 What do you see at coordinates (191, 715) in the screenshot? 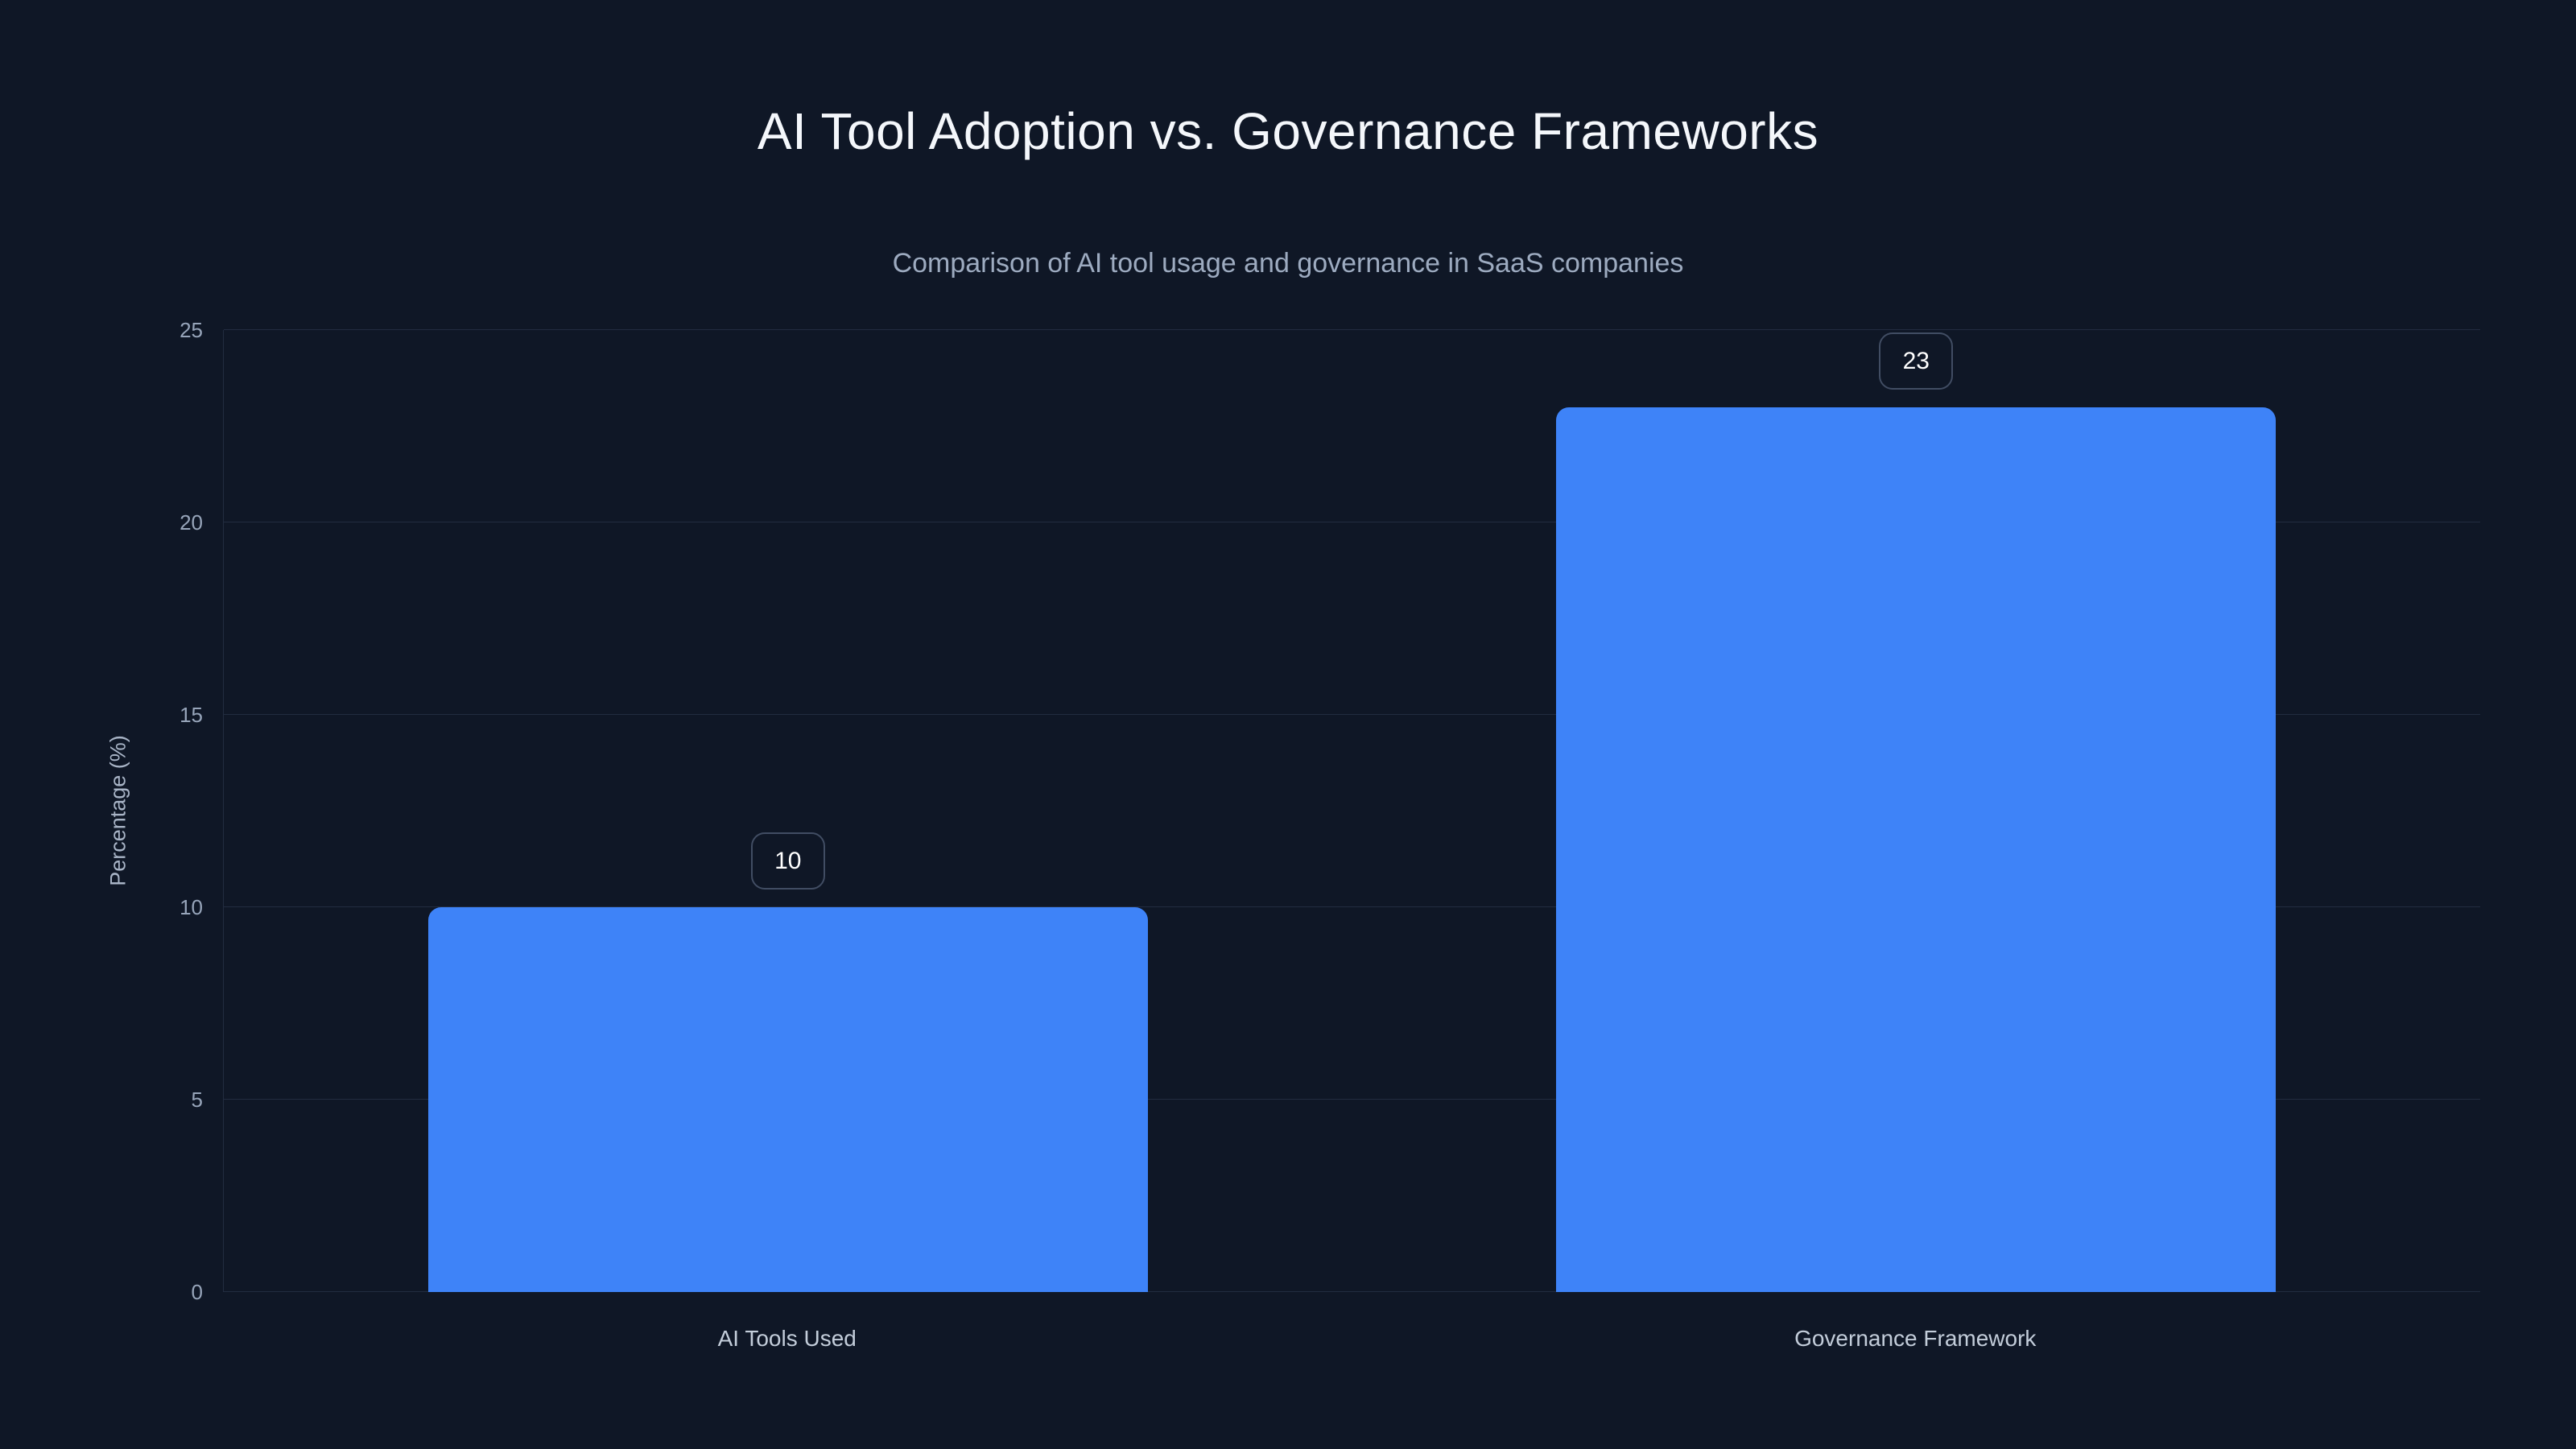
I see `y-tick-label: 15` at bounding box center [191, 715].